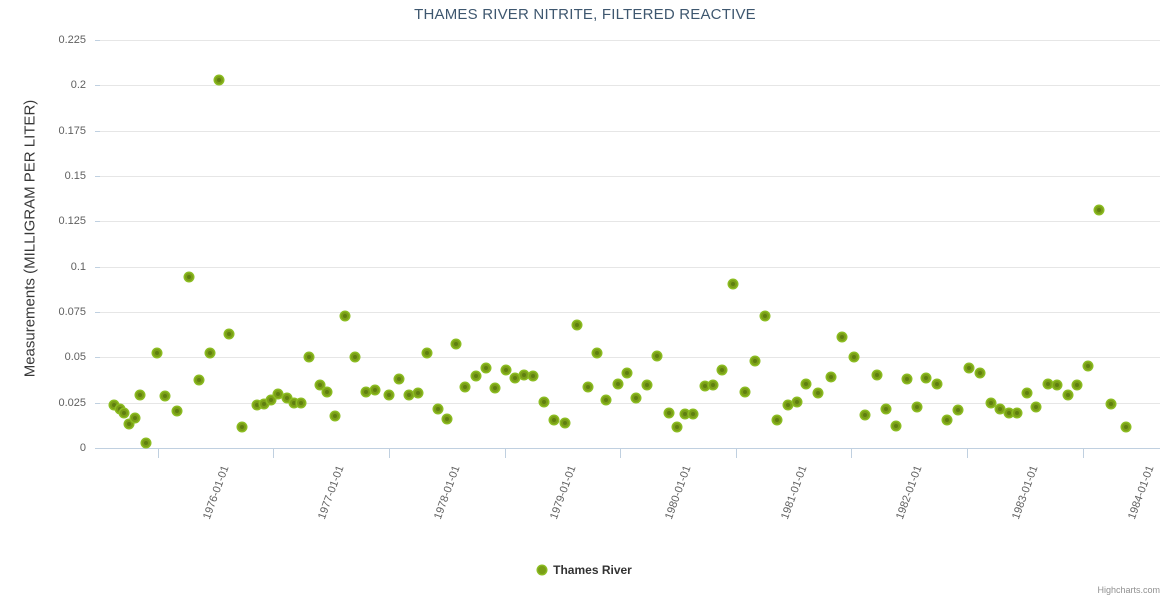 This screenshot has height=600, width=1170. I want to click on legend-item-thames-river: Thames River, so click(585, 570).